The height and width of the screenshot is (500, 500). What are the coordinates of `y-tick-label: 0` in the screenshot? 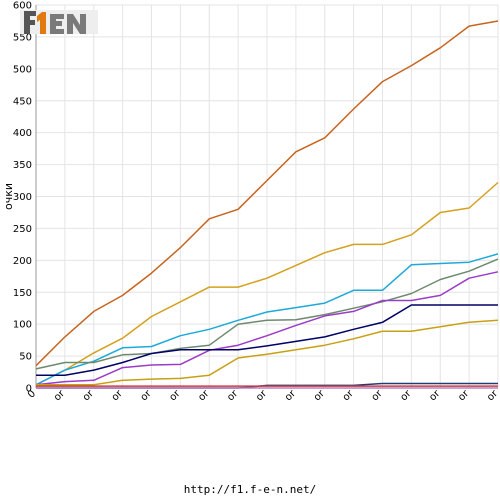 It's located at (29, 389).